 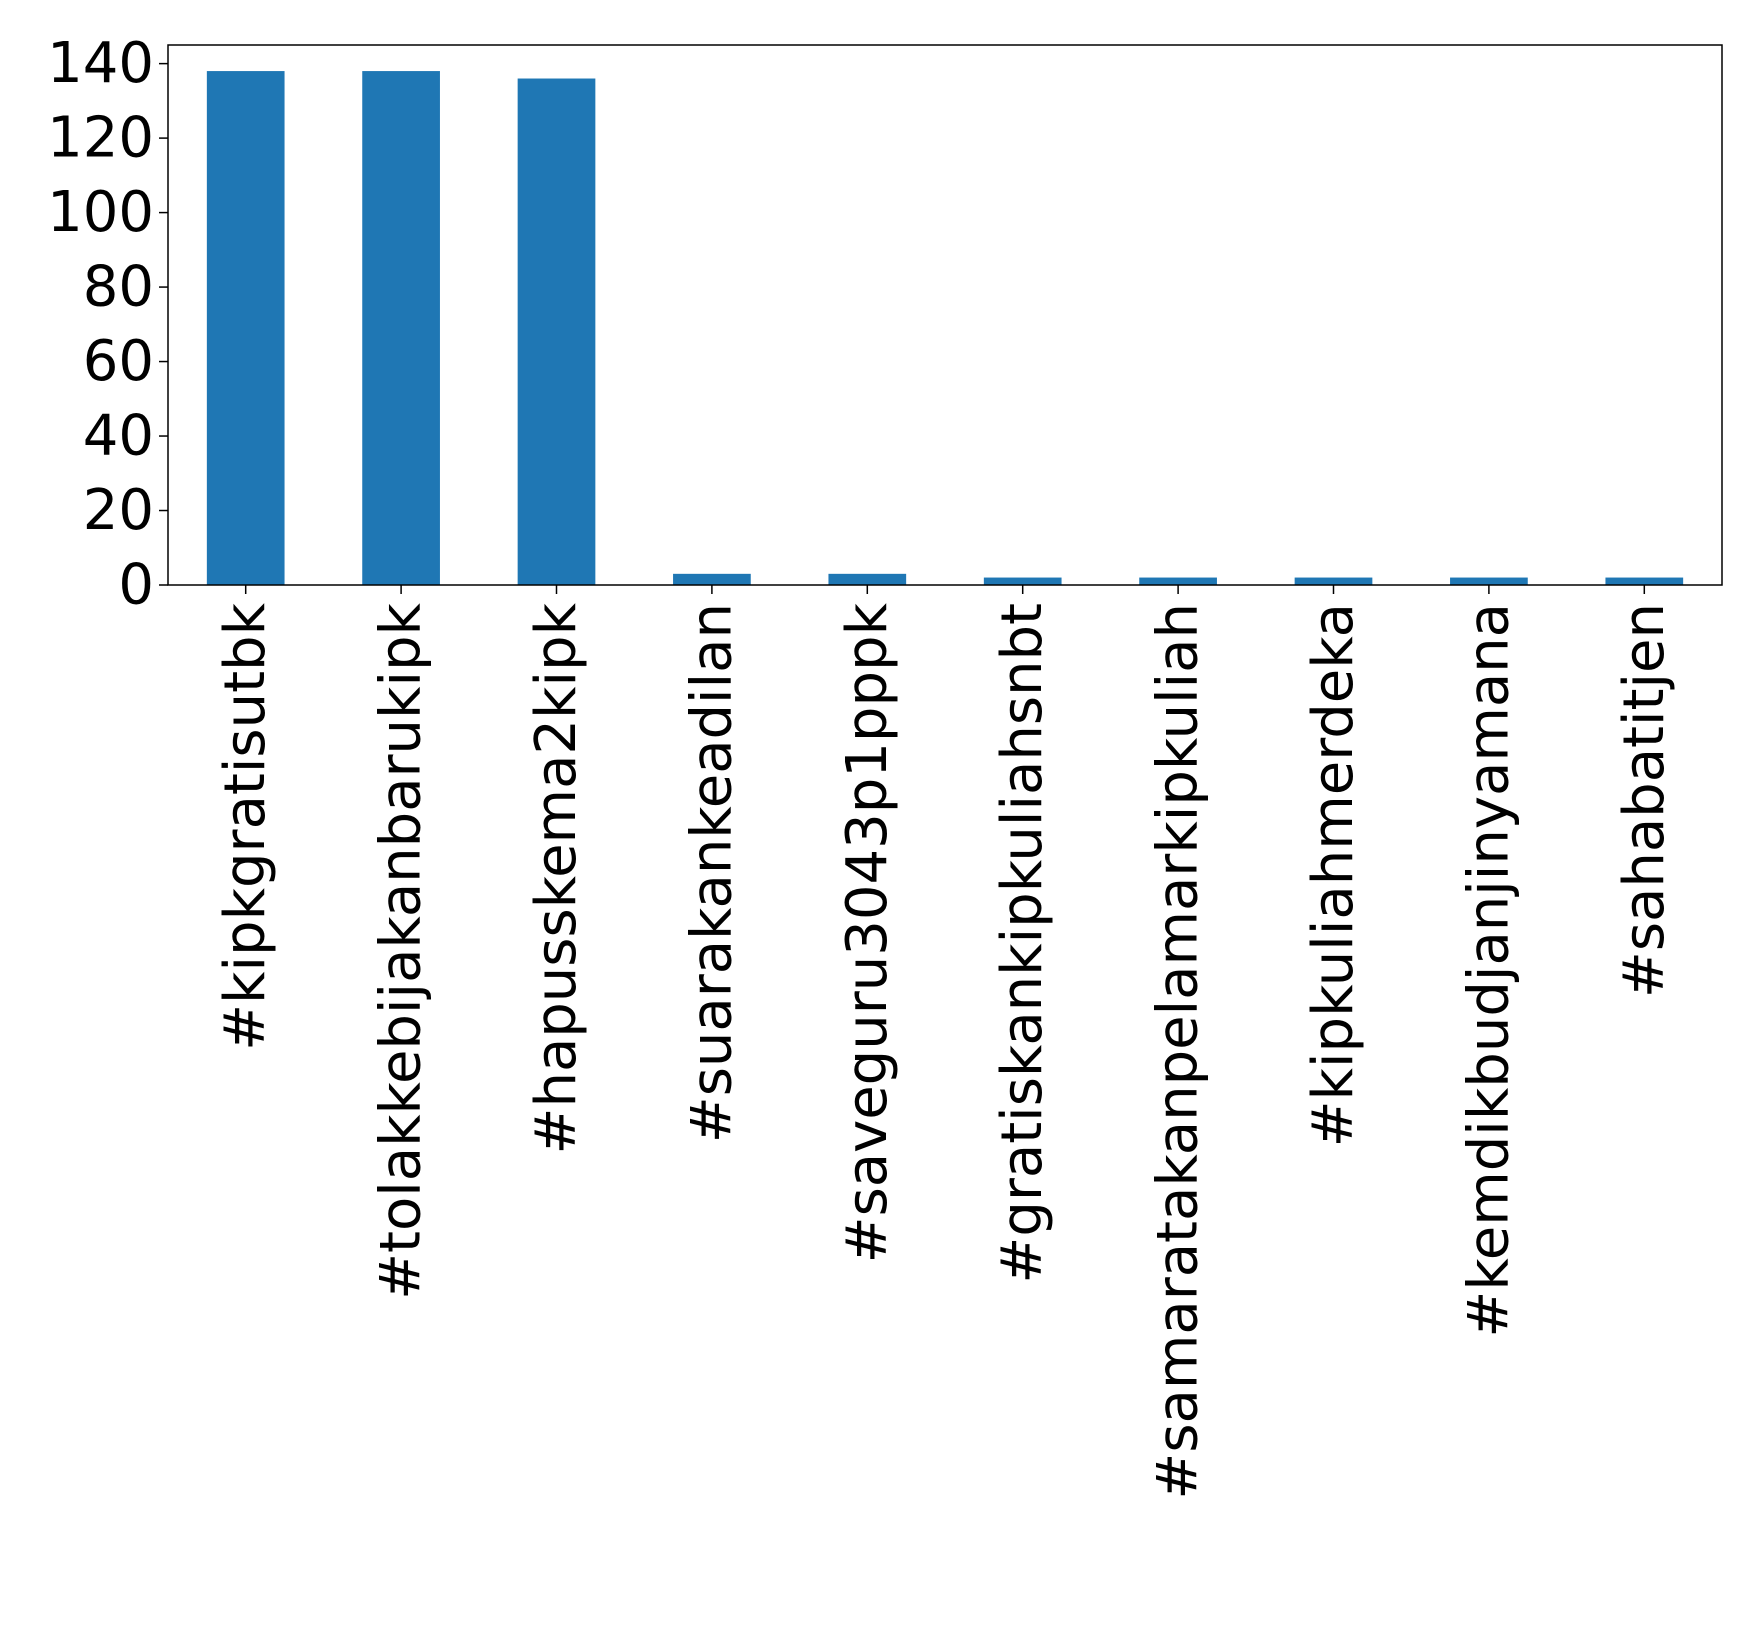 What do you see at coordinates (100, 138) in the screenshot?
I see `y-tick-label: 120` at bounding box center [100, 138].